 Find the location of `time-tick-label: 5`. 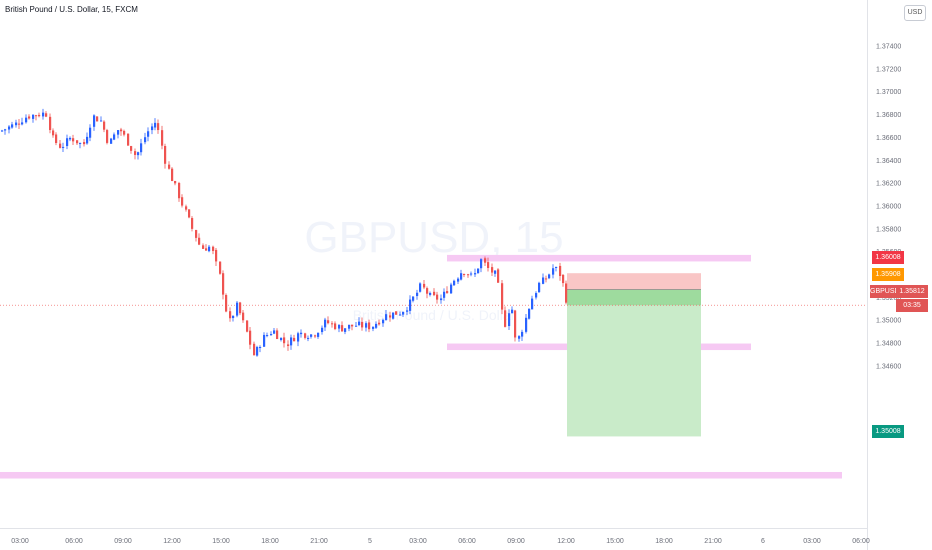

time-tick-label: 5 is located at coordinates (370, 541).